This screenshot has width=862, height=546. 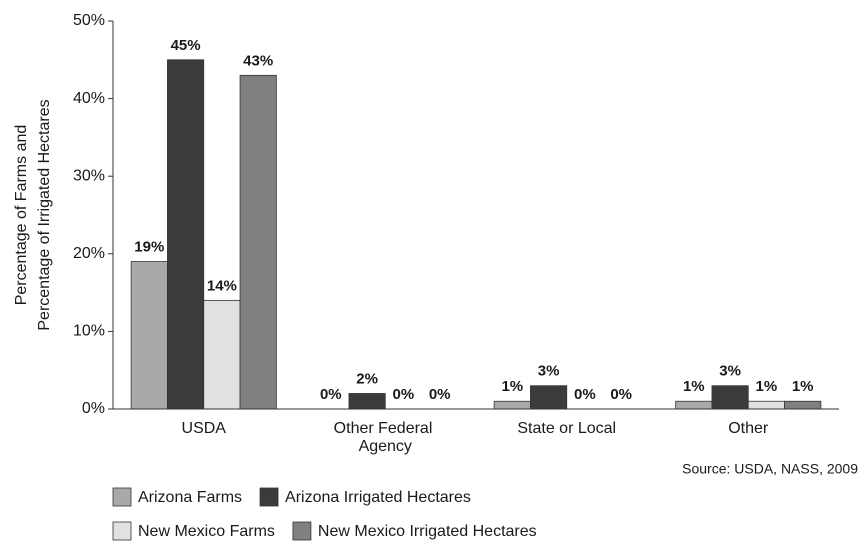 What do you see at coordinates (44, 214) in the screenshot?
I see `y-axis-label: Percentage of Irrigated Hectares` at bounding box center [44, 214].